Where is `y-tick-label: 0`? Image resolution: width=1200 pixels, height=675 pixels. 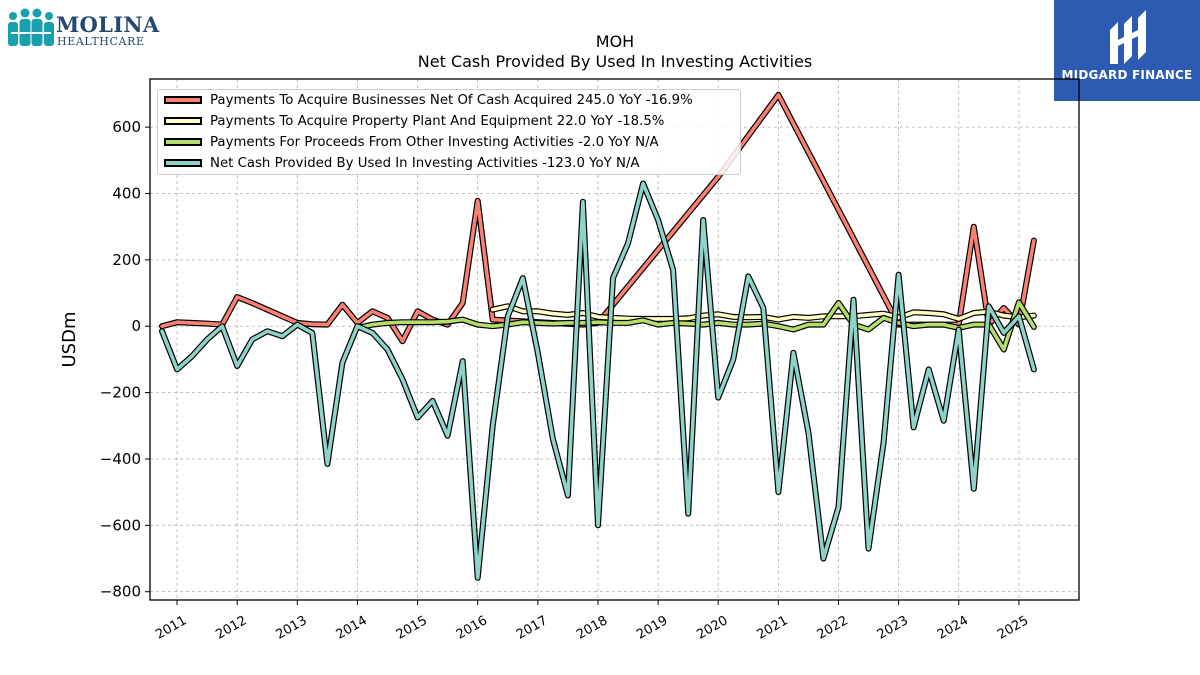 y-tick-label: 0 is located at coordinates (136, 326).